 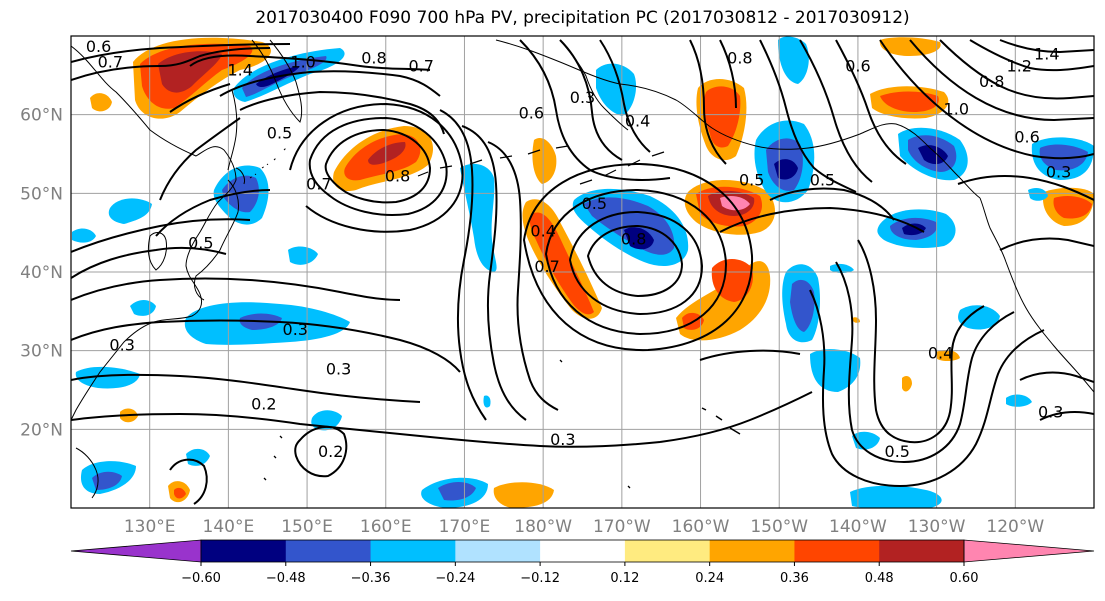 I want to click on latitude-labels: 60°N 50°N 40°N 30°N 20°N, so click(x=41, y=273).